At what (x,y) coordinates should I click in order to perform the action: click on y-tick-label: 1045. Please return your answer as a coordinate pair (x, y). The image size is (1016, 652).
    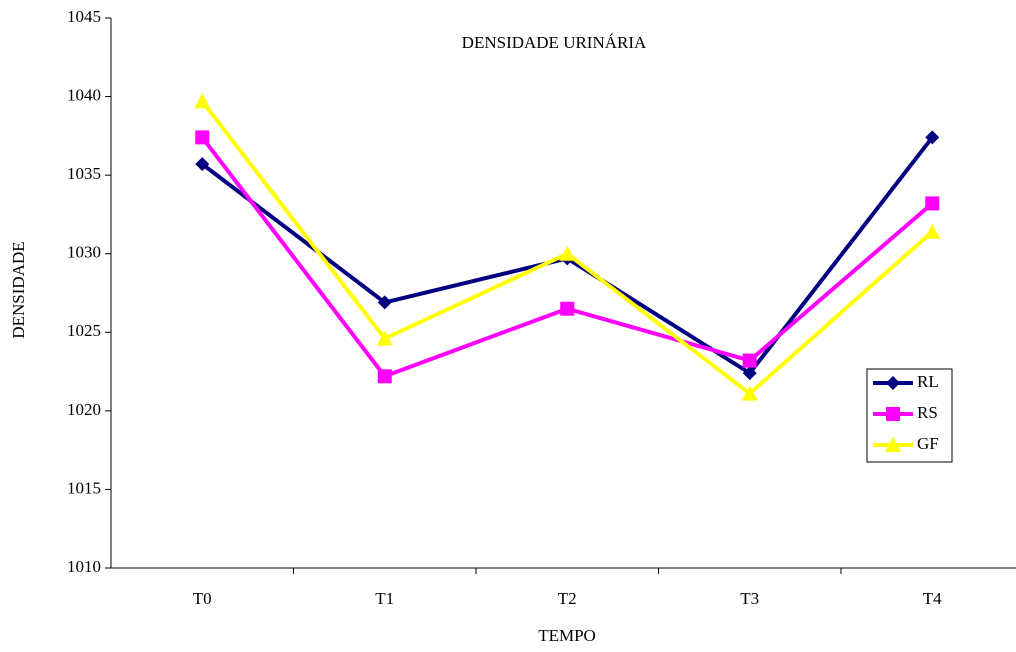
    Looking at the image, I should click on (84, 16).